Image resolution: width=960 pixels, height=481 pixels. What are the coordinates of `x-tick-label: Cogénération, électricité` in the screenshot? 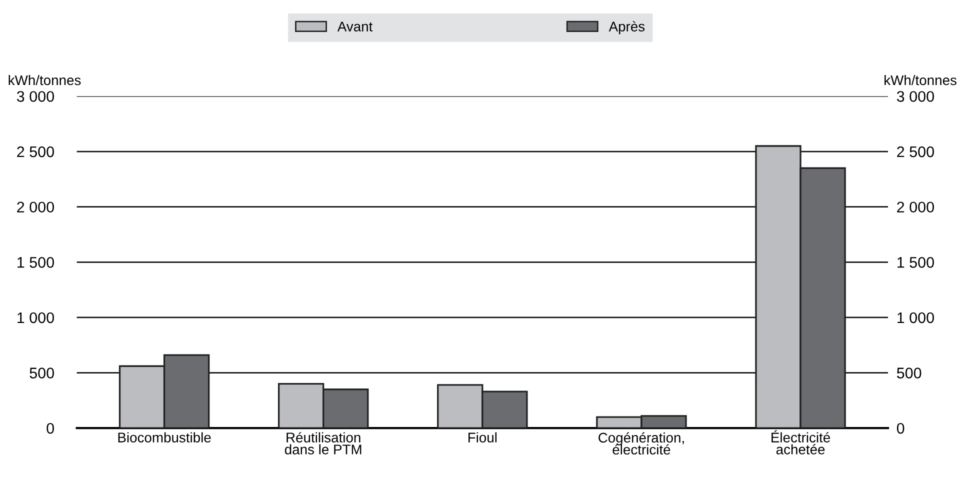 It's located at (641, 443).